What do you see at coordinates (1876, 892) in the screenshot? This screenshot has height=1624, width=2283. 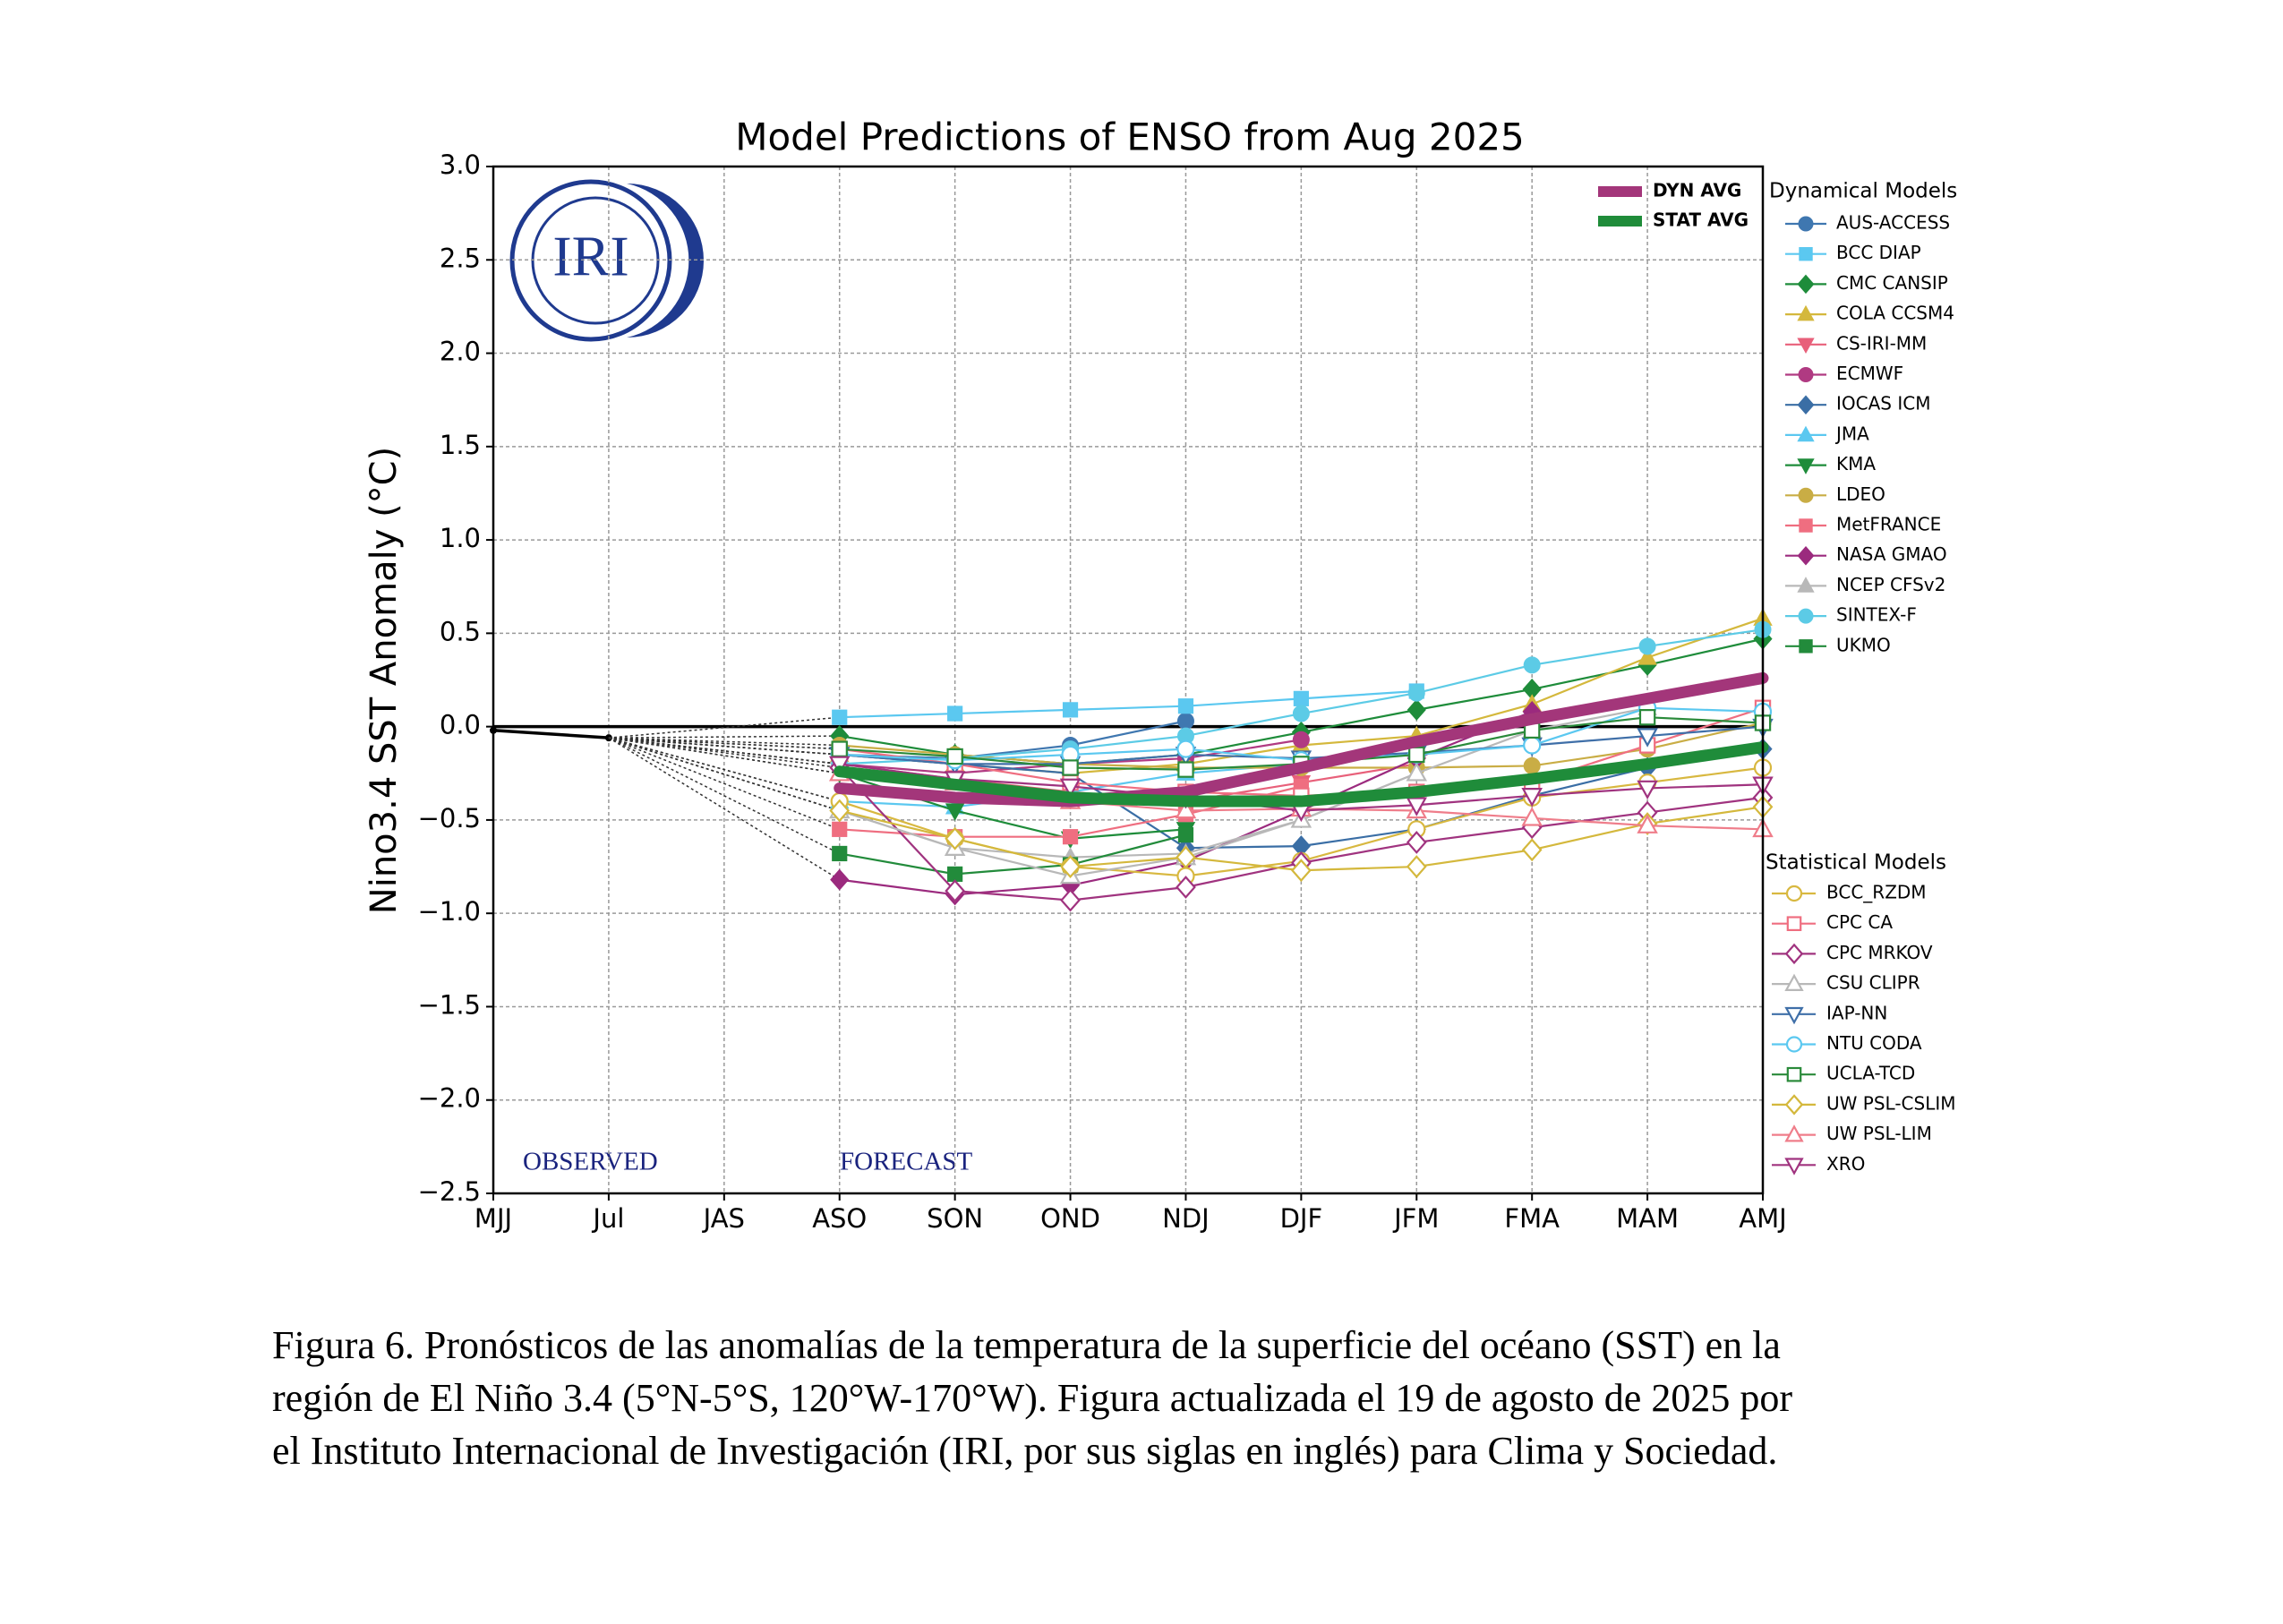 I see `legend-label: BCC_RZDM` at bounding box center [1876, 892].